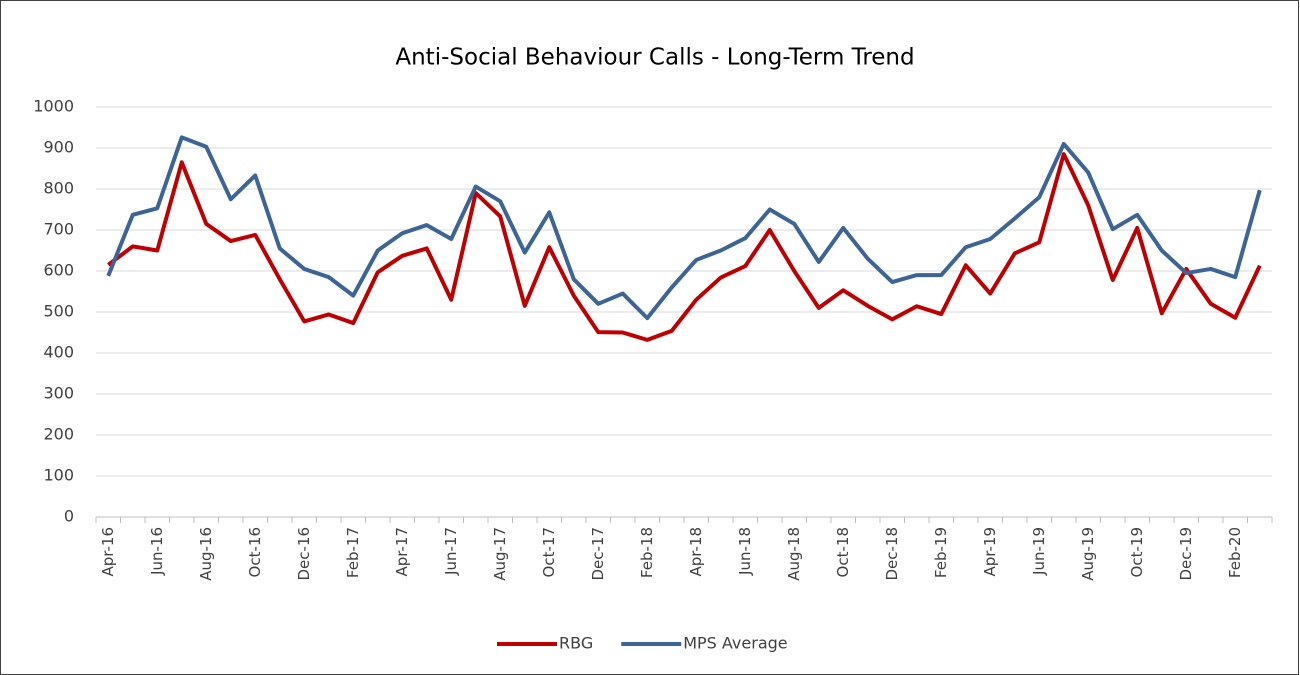  What do you see at coordinates (843, 552) in the screenshot?
I see `x-tick-label: Oct-18` at bounding box center [843, 552].